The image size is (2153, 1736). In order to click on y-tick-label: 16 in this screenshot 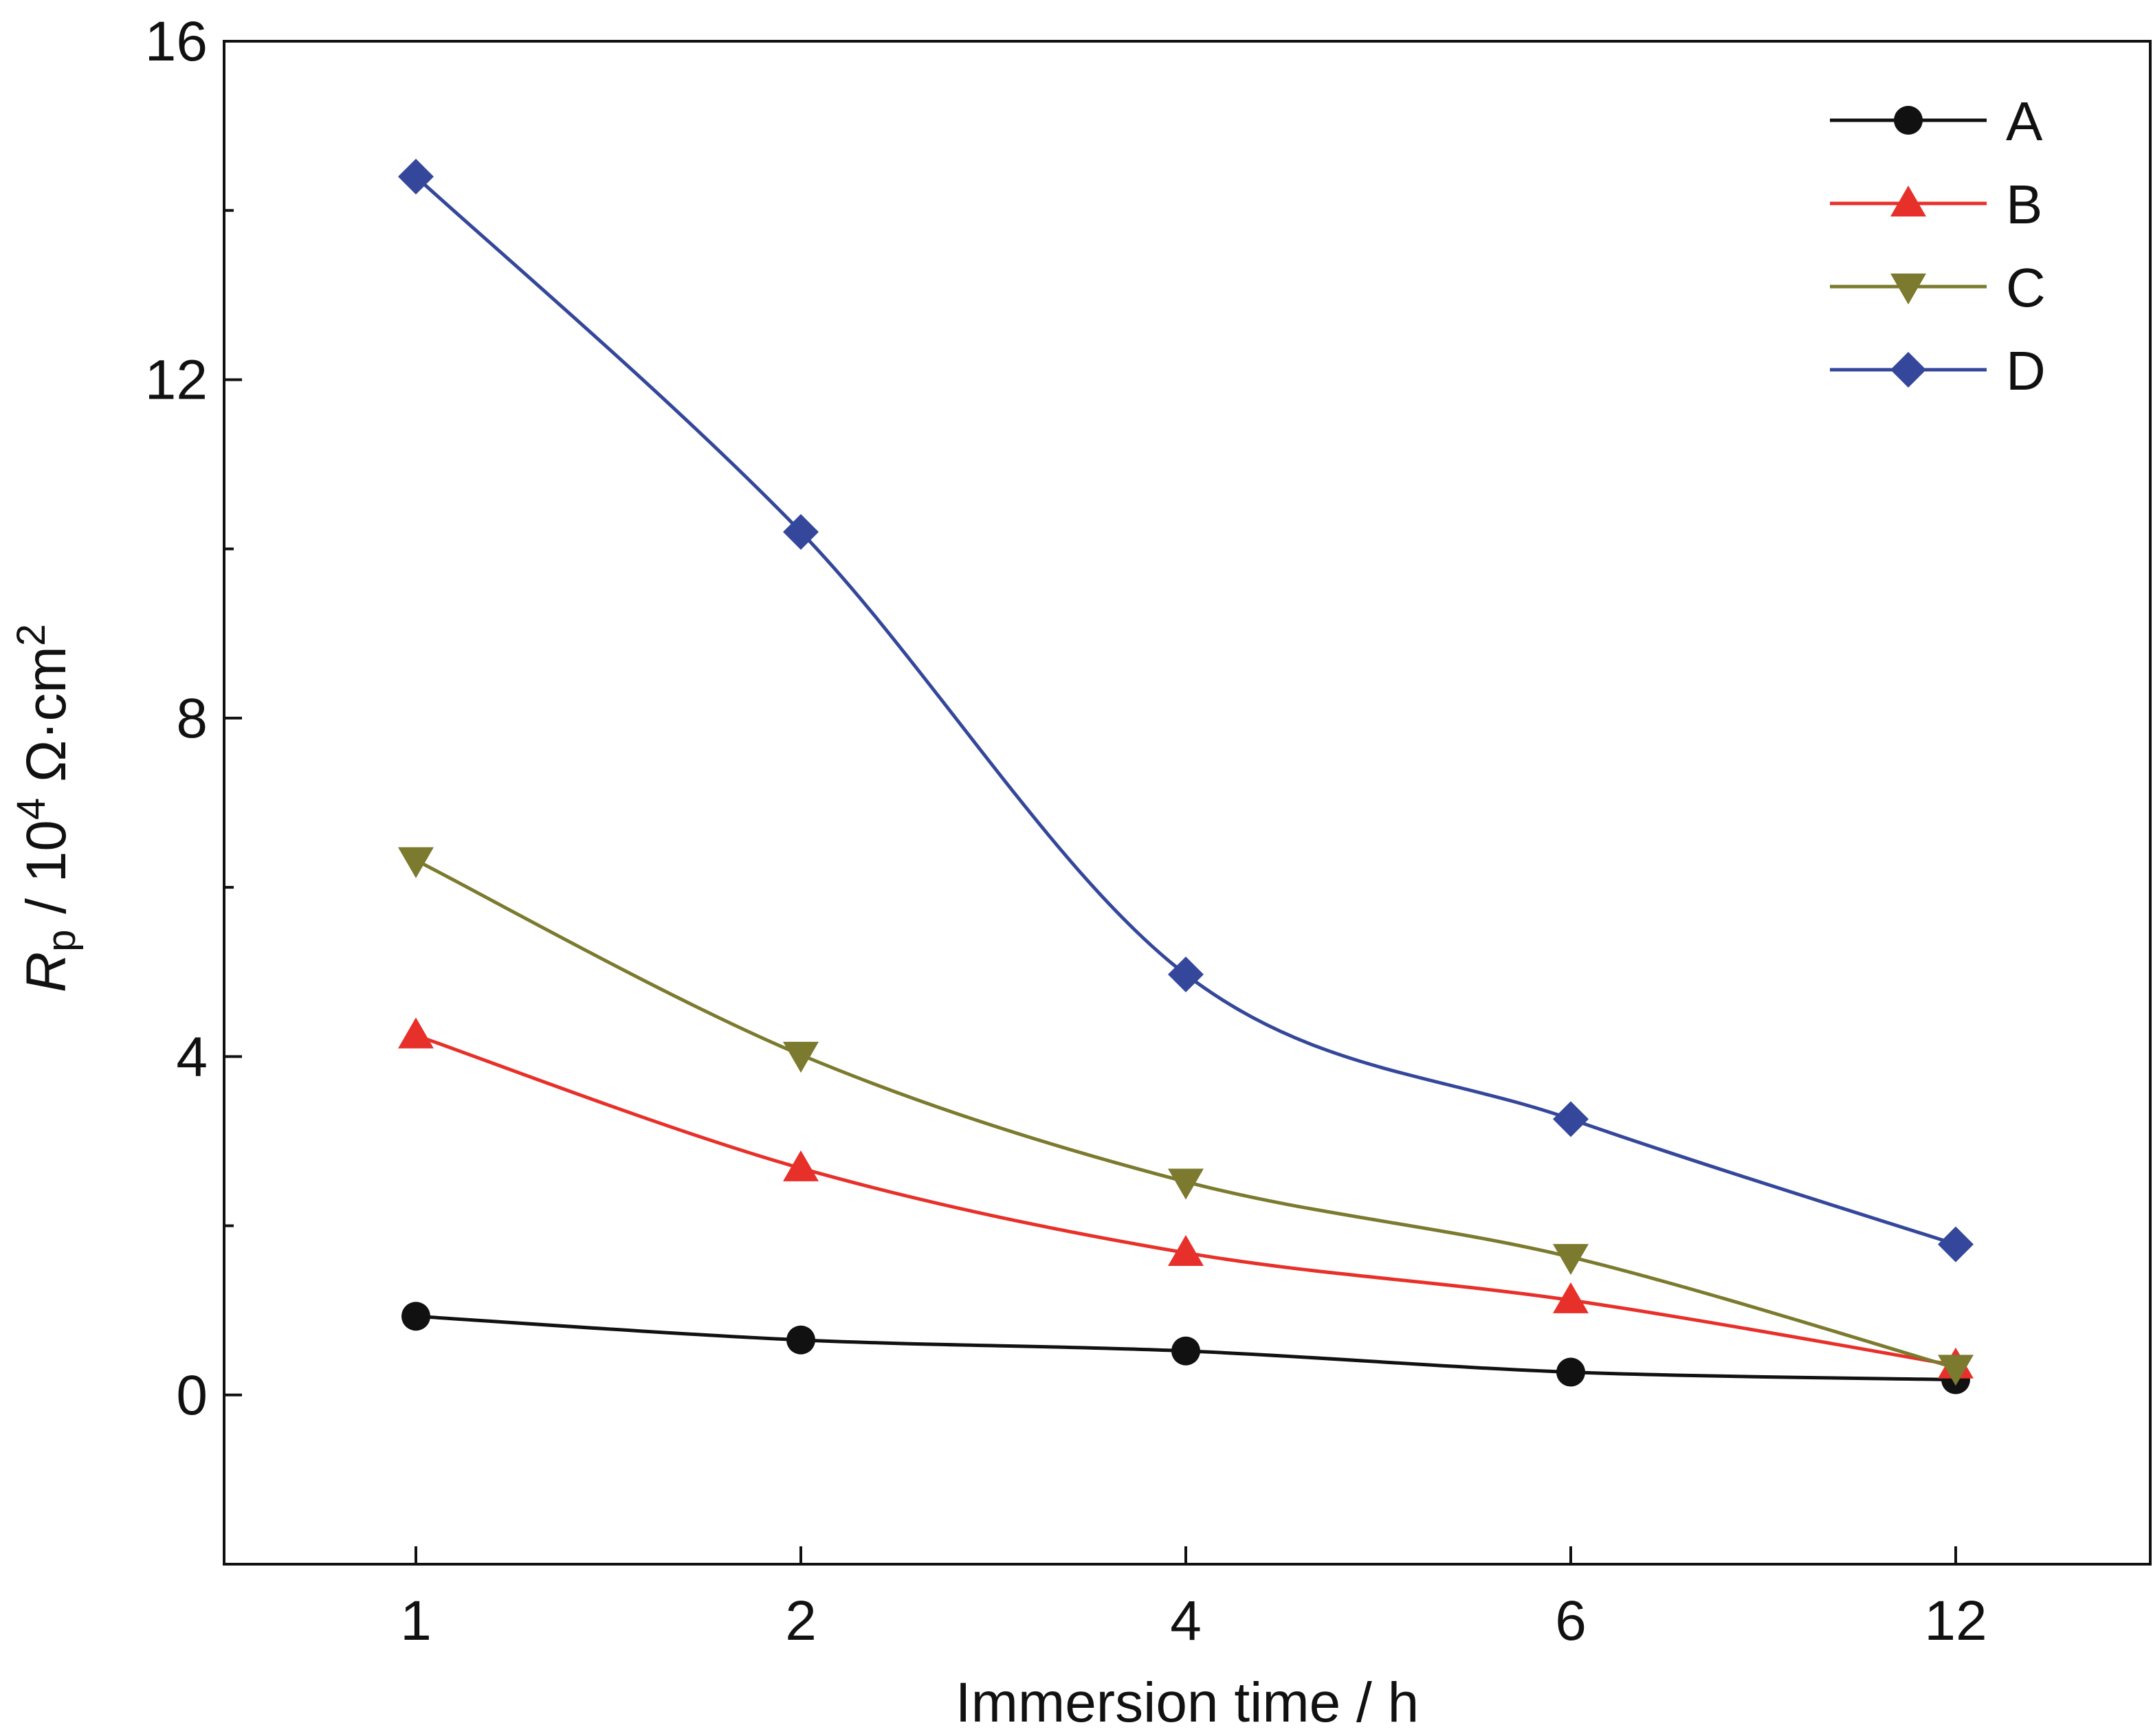, I will do `click(176, 41)`.